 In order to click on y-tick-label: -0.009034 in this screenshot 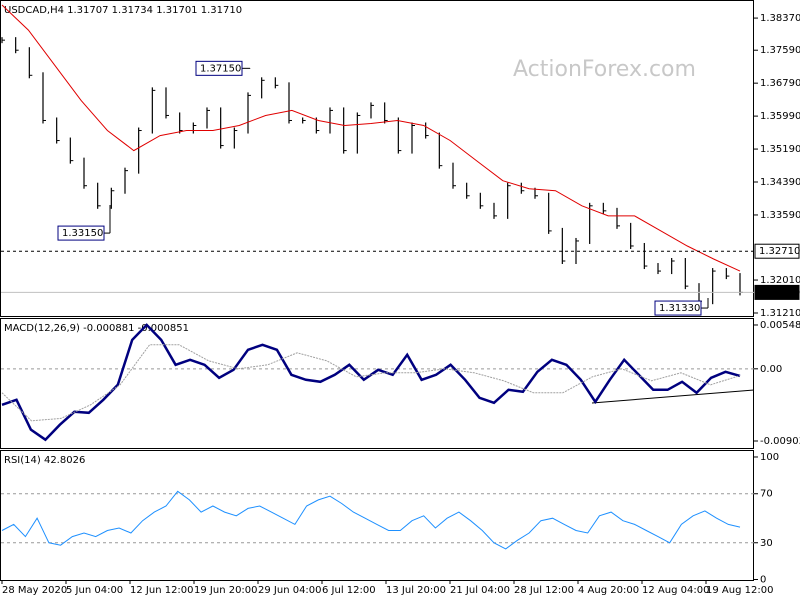, I will do `click(780, 441)`.